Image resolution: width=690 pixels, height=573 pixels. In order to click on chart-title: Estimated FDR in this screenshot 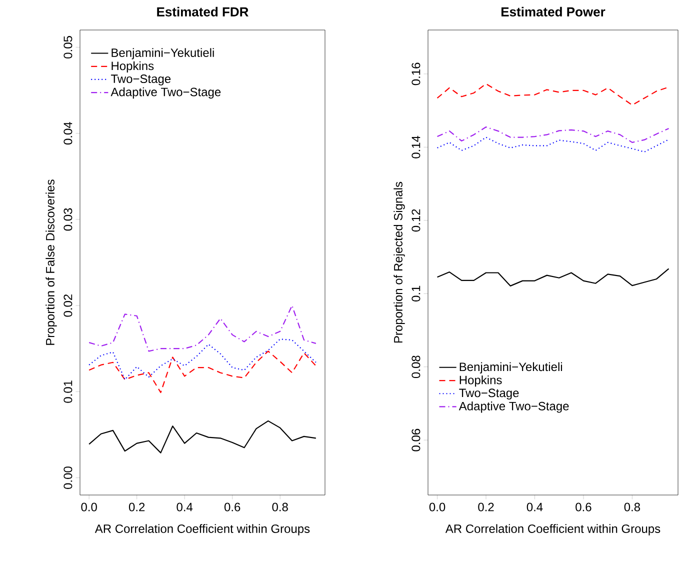, I will do `click(202, 11)`.